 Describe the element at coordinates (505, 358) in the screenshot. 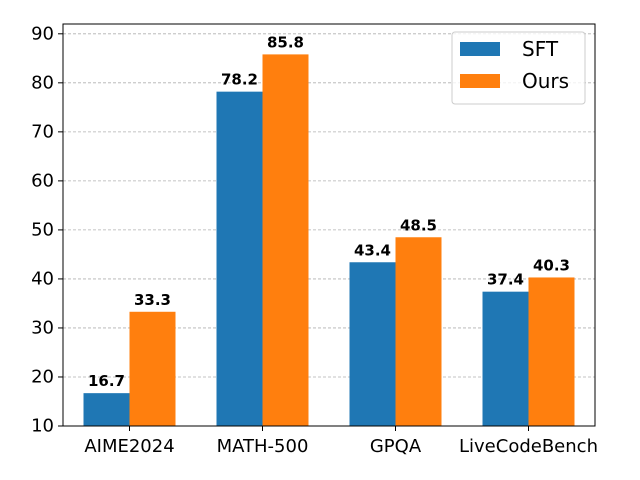

I see `bar-sft-livecodebench` at that location.